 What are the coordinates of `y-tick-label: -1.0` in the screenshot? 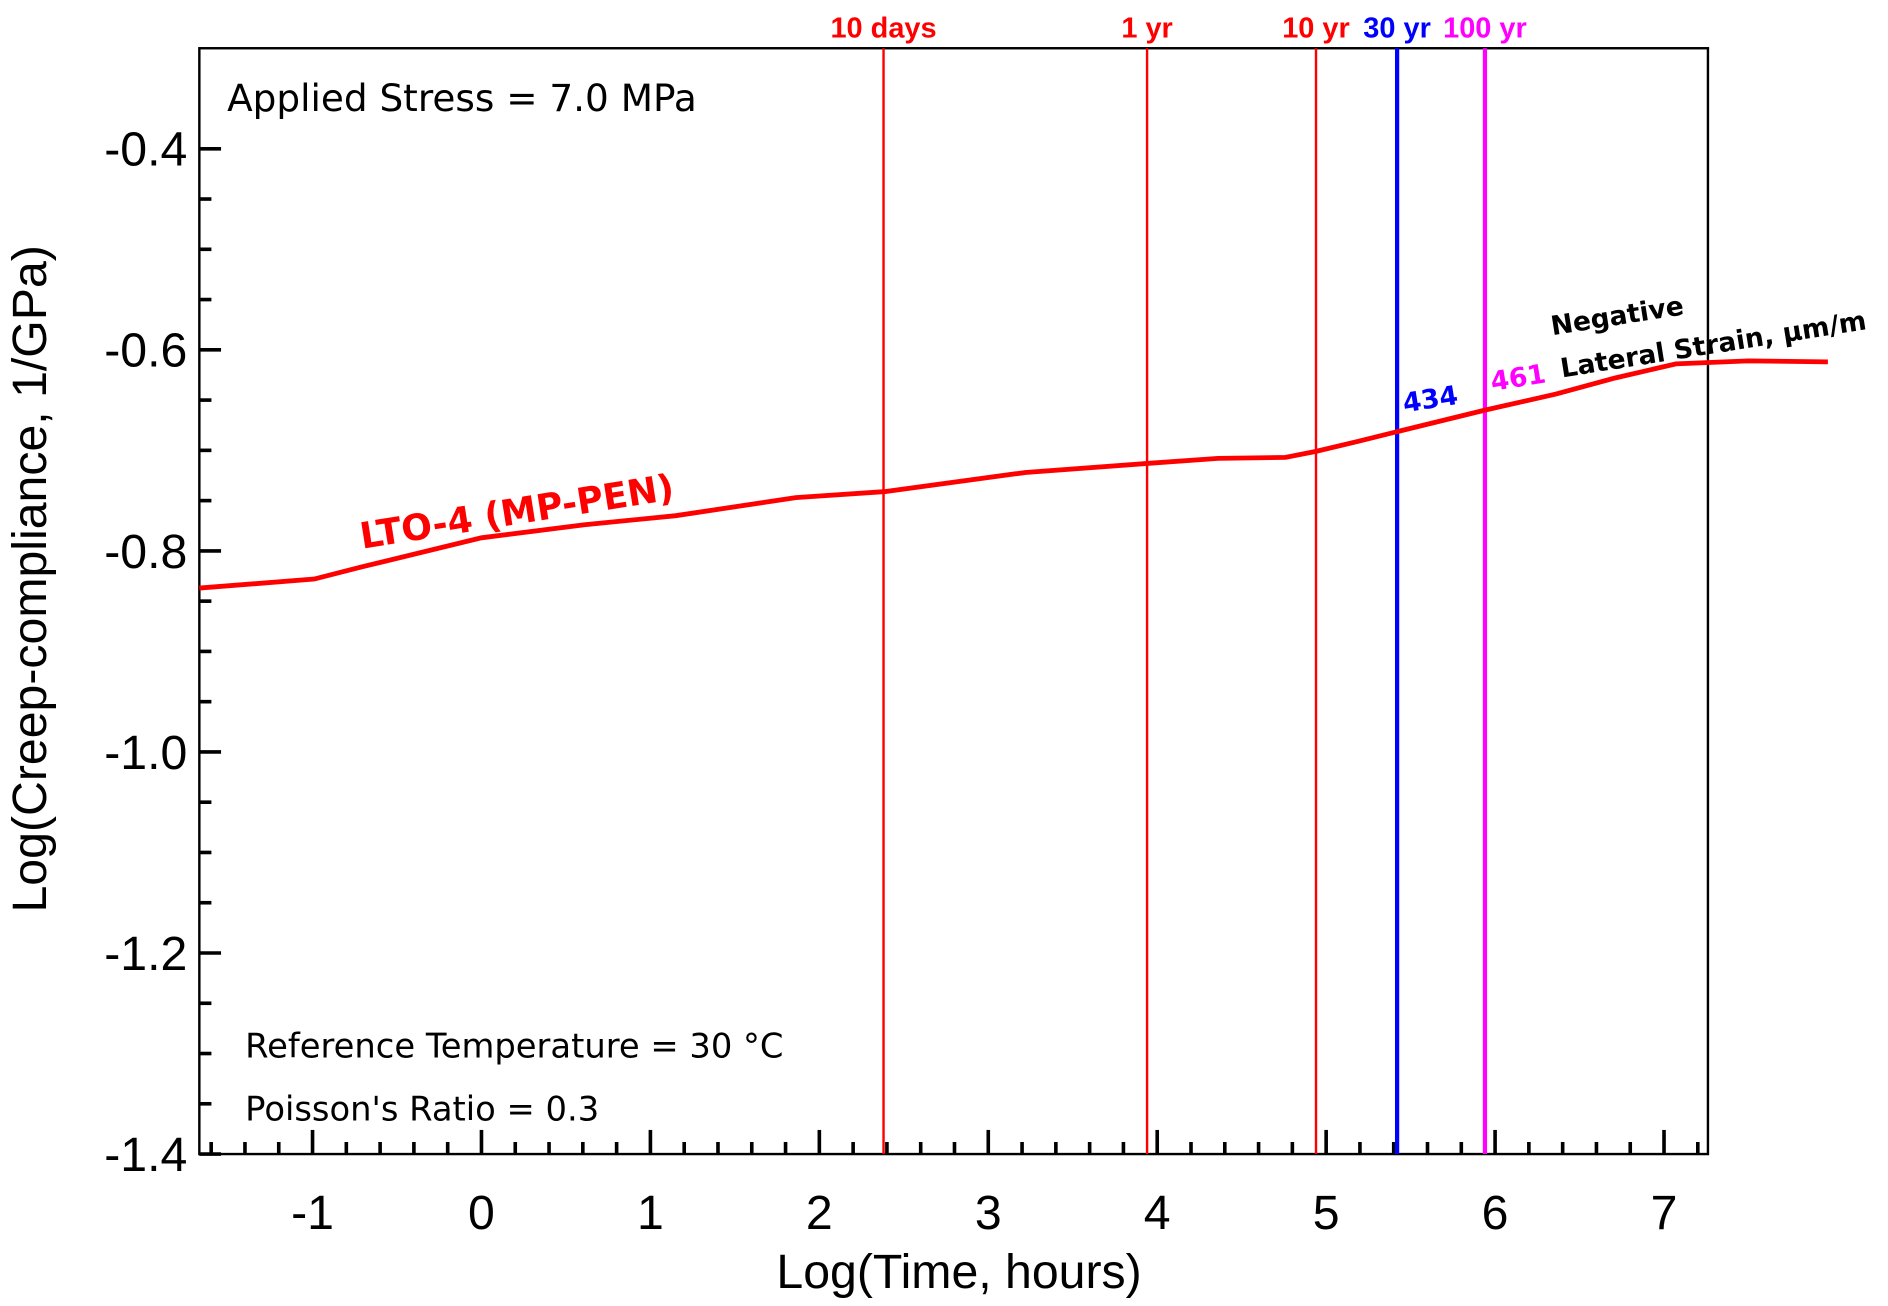 It's located at (145, 753).